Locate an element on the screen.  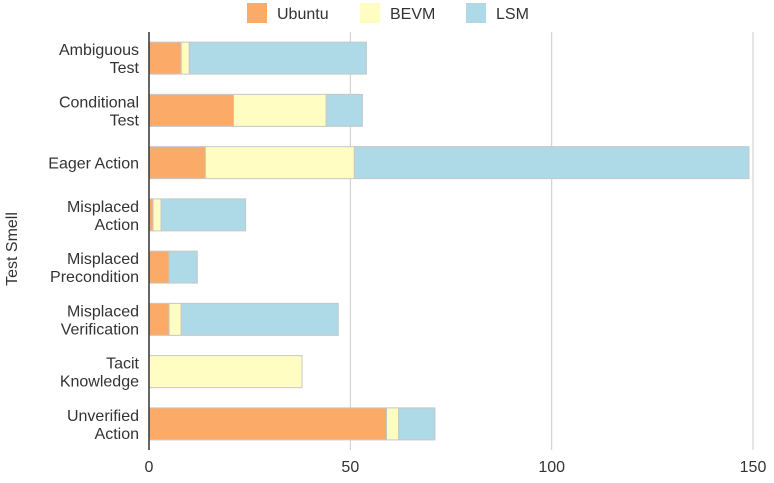
category-label-line: Tacit is located at coordinates (122, 364).